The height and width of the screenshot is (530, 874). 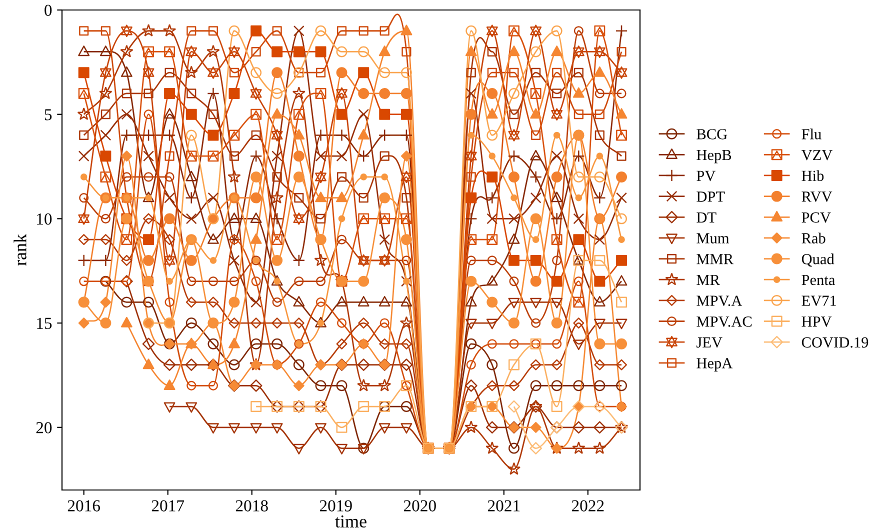 What do you see at coordinates (713, 238) in the screenshot?
I see `legend-label: Mum` at bounding box center [713, 238].